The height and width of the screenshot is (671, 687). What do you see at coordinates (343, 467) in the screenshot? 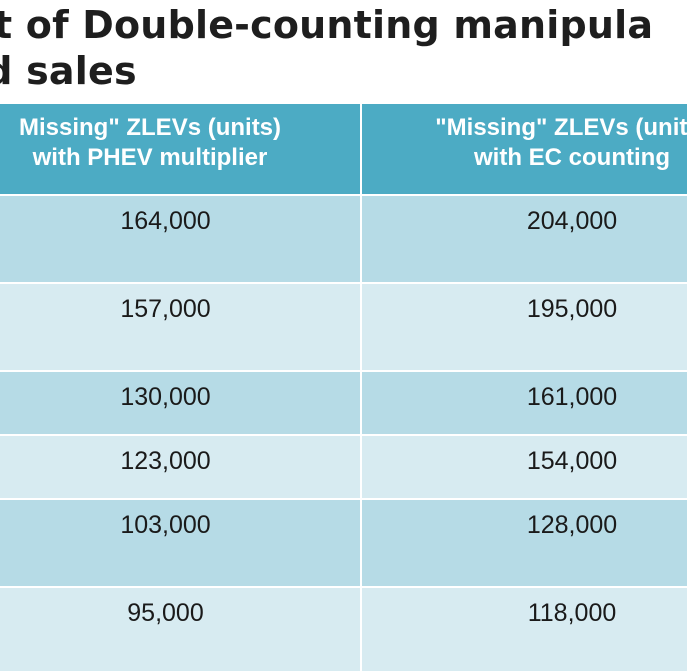
I see `table-row: 123,000 154,000` at bounding box center [343, 467].